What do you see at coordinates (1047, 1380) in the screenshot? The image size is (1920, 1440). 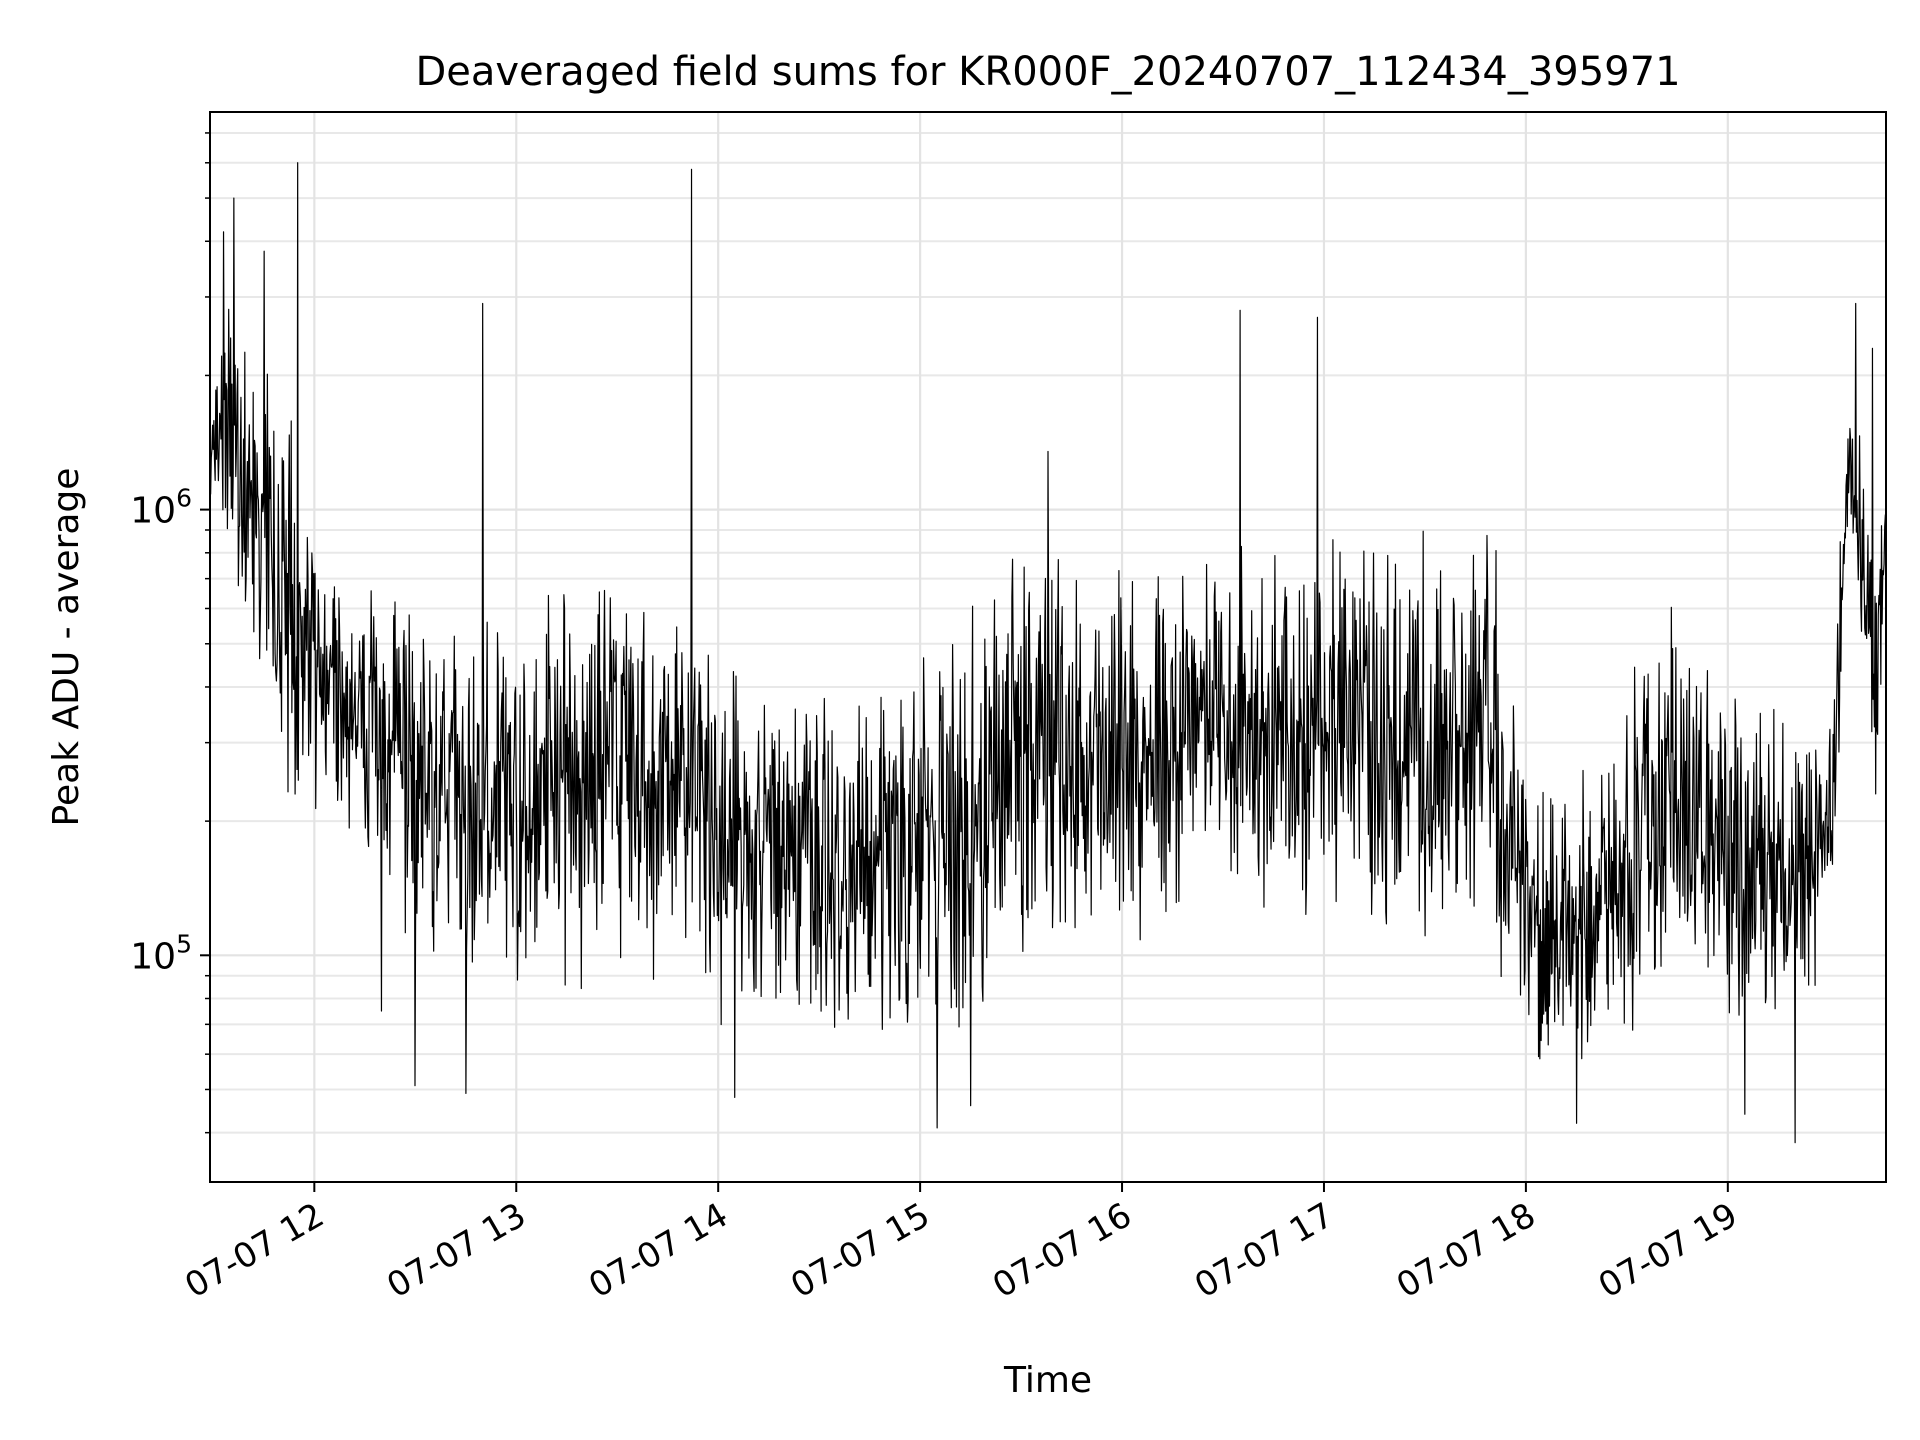 I see `x-axis-label: Time` at bounding box center [1047, 1380].